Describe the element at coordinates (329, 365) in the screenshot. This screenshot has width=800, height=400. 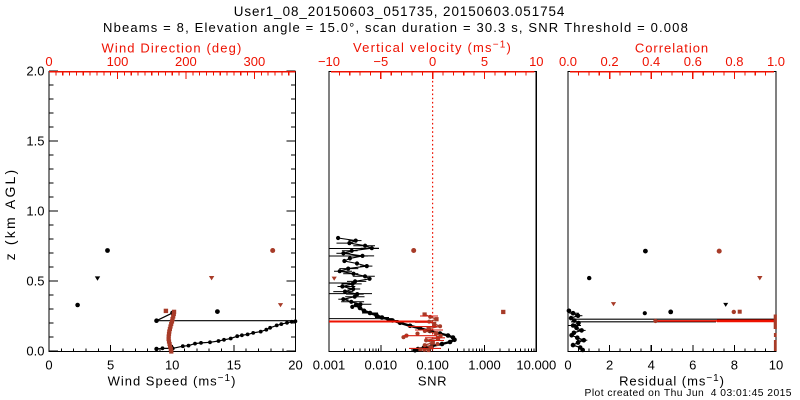
I see `svg-text: 0.001` at that location.